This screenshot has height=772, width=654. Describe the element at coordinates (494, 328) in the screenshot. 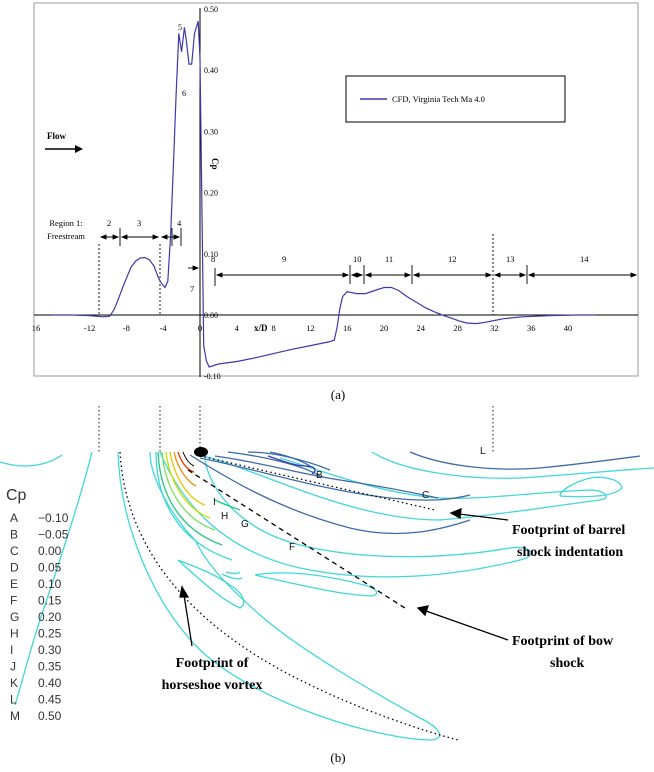

I see `x-tick-label: 32` at that location.